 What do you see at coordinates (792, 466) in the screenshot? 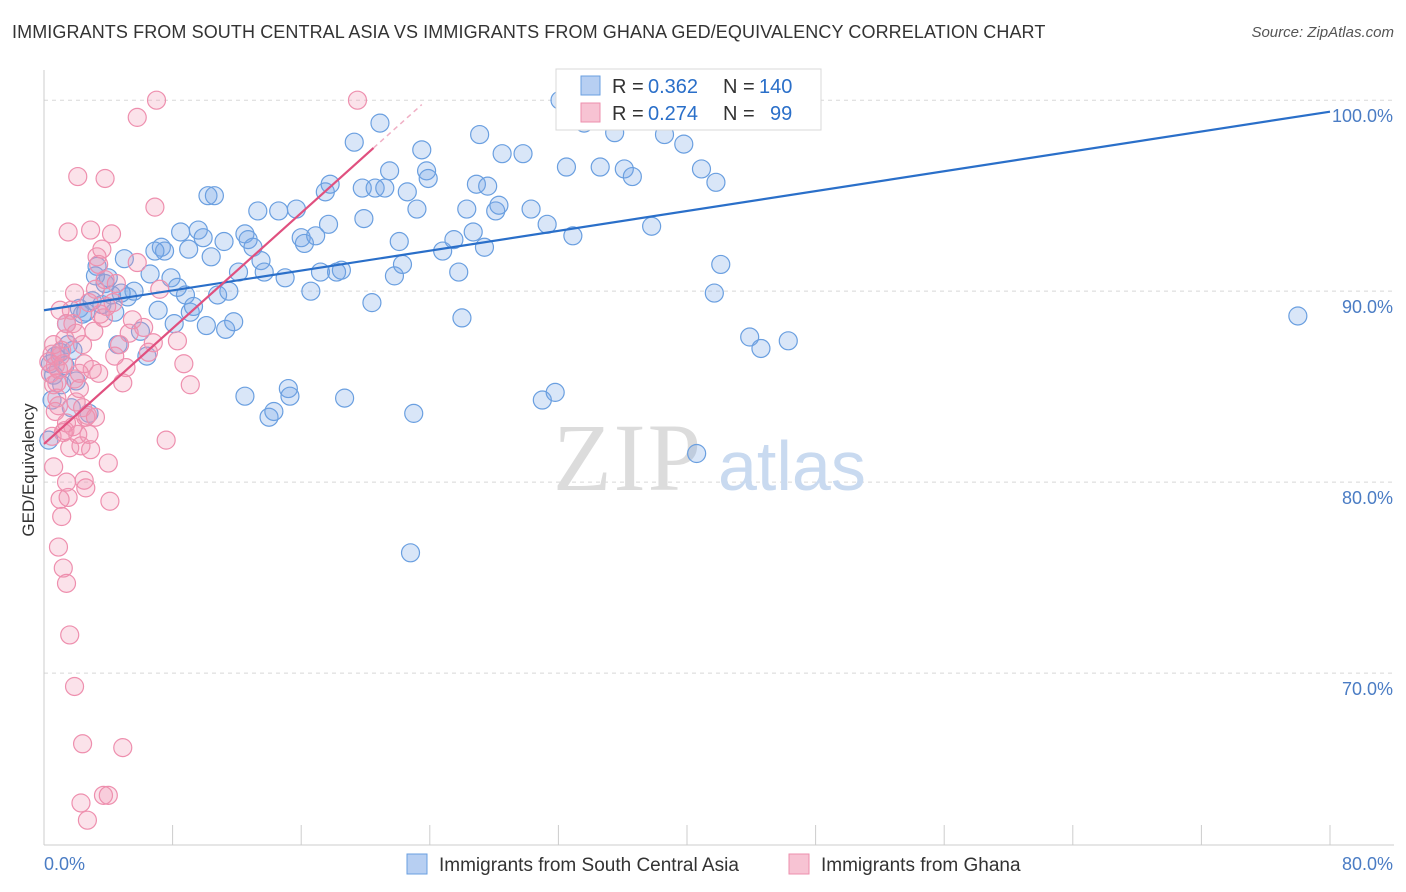
I see `watermark-atlas: atlas` at bounding box center [792, 466].